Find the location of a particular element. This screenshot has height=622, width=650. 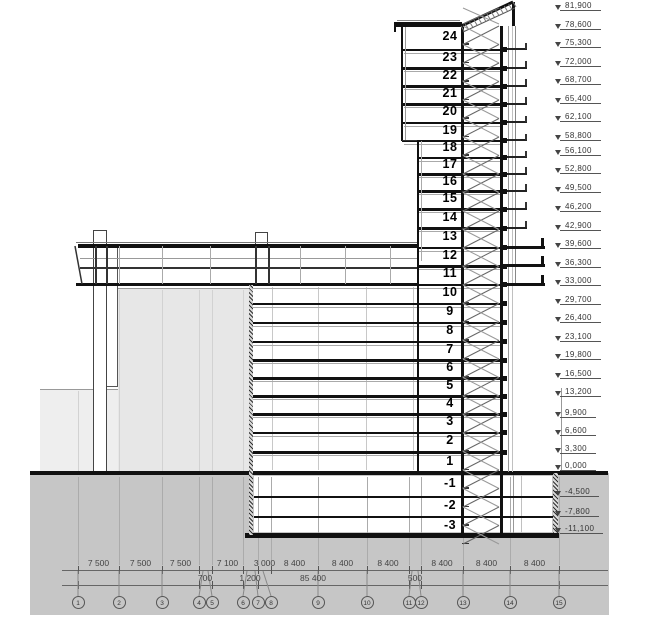

dimension-value: 8 400 is located at coordinates (388, 563).